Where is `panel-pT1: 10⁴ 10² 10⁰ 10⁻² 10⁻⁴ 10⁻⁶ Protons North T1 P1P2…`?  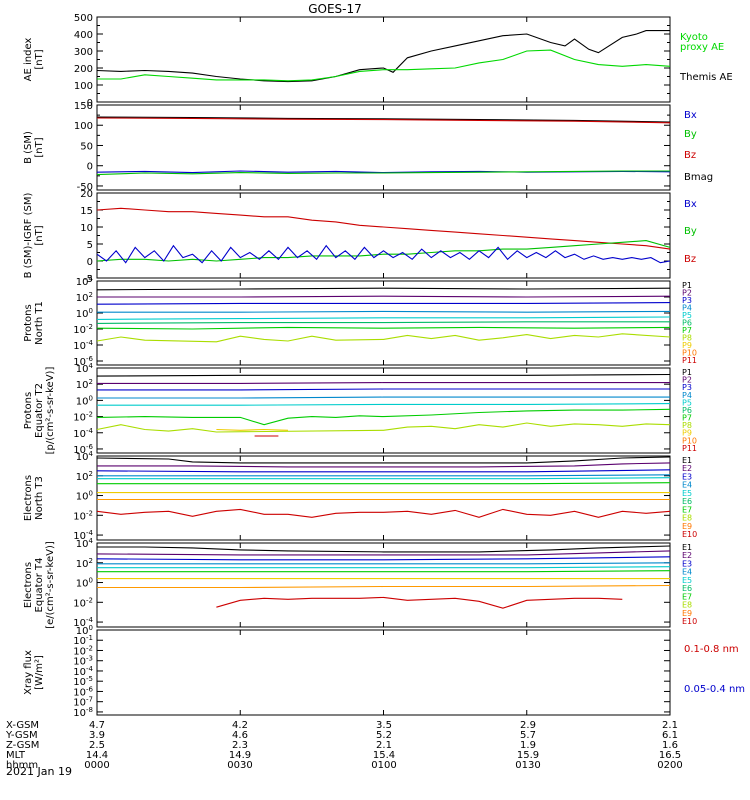 panel-pT1: 10⁴ 10² 10⁰ 10⁻² 10⁻⁴ 10⁻⁶ Protons North T1 P1P2… is located at coordinates (360, 321).